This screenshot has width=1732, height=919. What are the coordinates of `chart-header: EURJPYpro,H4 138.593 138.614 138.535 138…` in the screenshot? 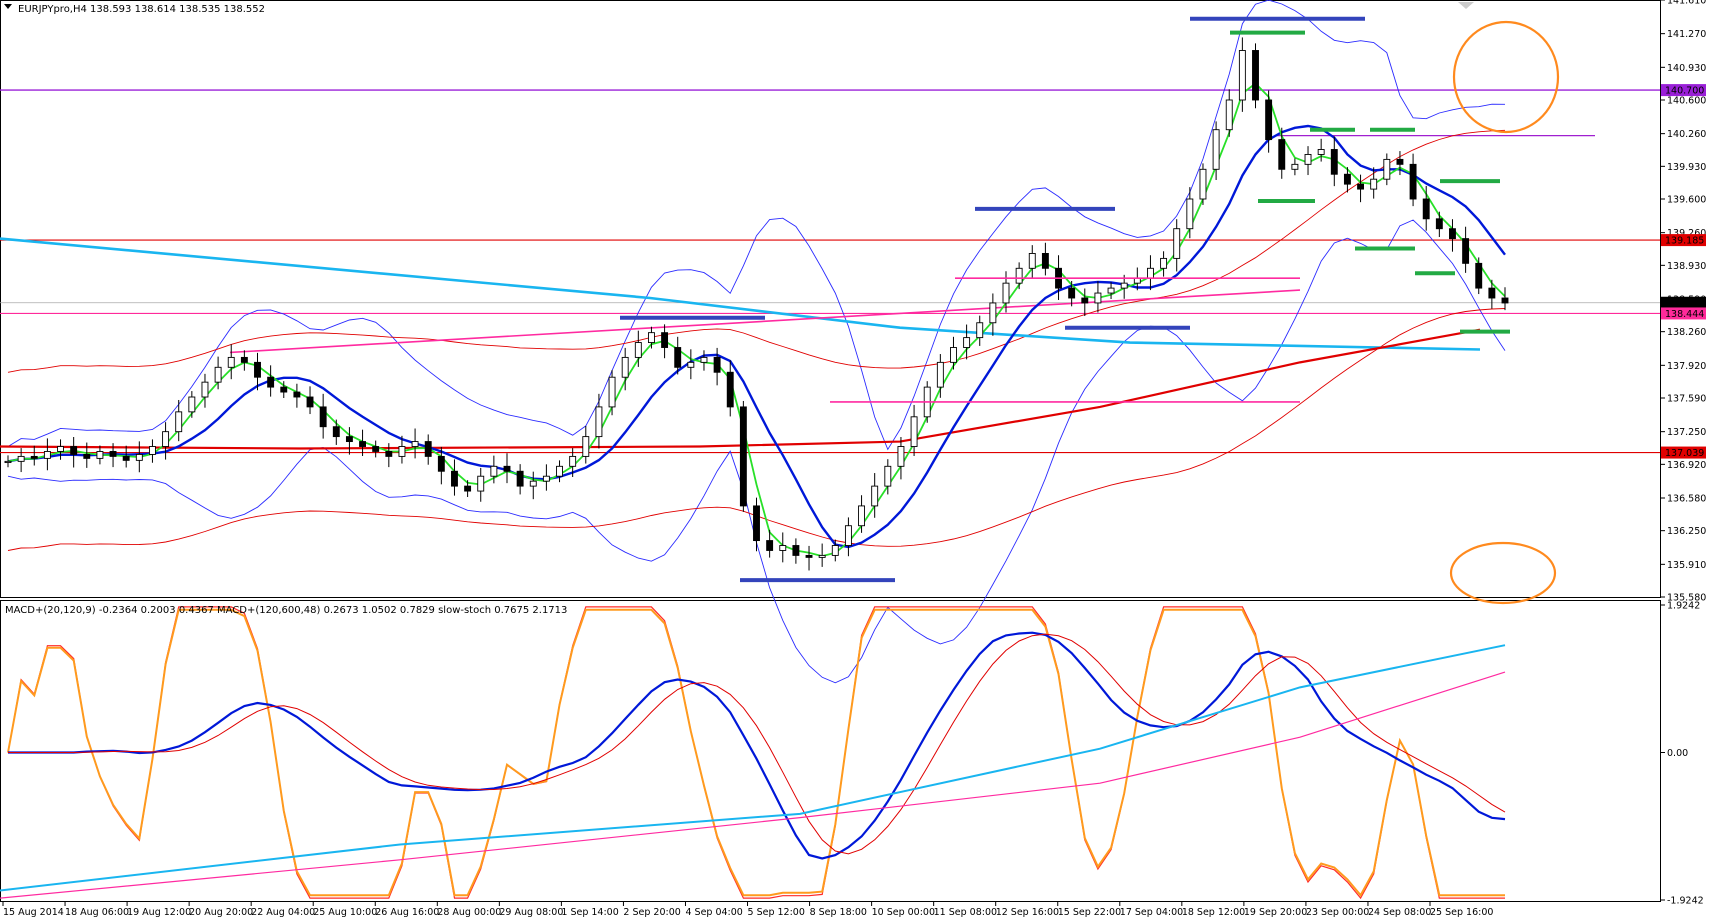 It's located at (141, 9).